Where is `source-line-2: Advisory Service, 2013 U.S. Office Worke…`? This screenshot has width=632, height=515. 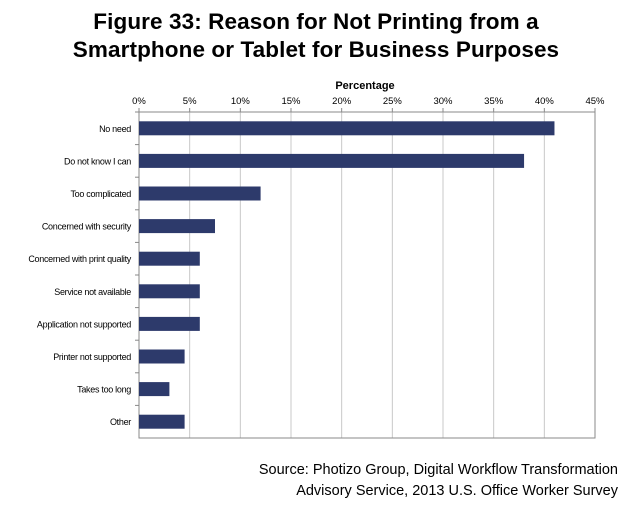 source-line-2: Advisory Service, 2013 U.S. Office Worke… is located at coordinates (457, 491).